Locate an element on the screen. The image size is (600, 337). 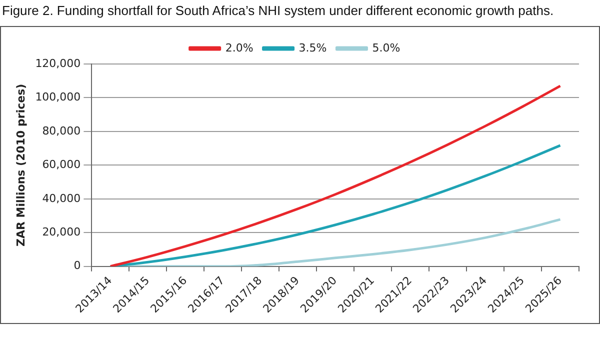
chart-title: Figure 2. Funding shortfall for South Africa’s NHI system under different economic growth paths. is located at coordinates (278, 11).